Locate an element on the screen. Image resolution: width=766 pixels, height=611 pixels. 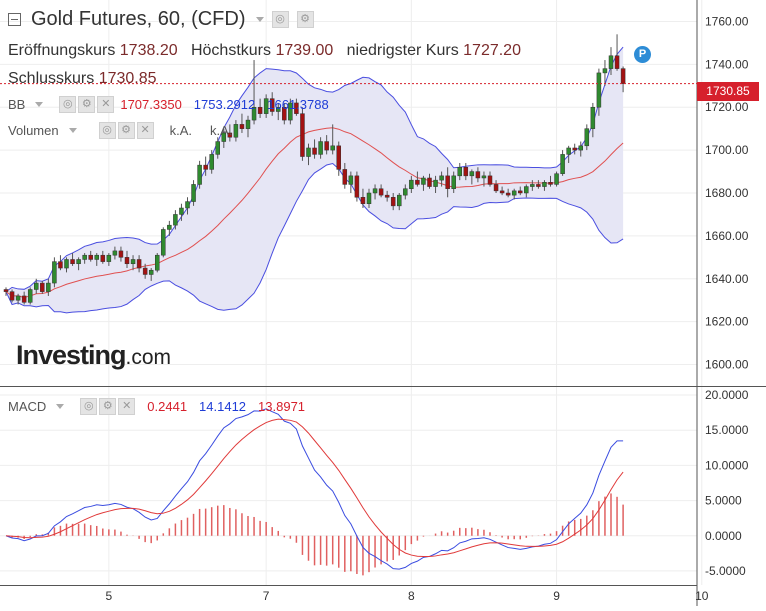
low-label: niedrigster Kurs is located at coordinates (402, 50).